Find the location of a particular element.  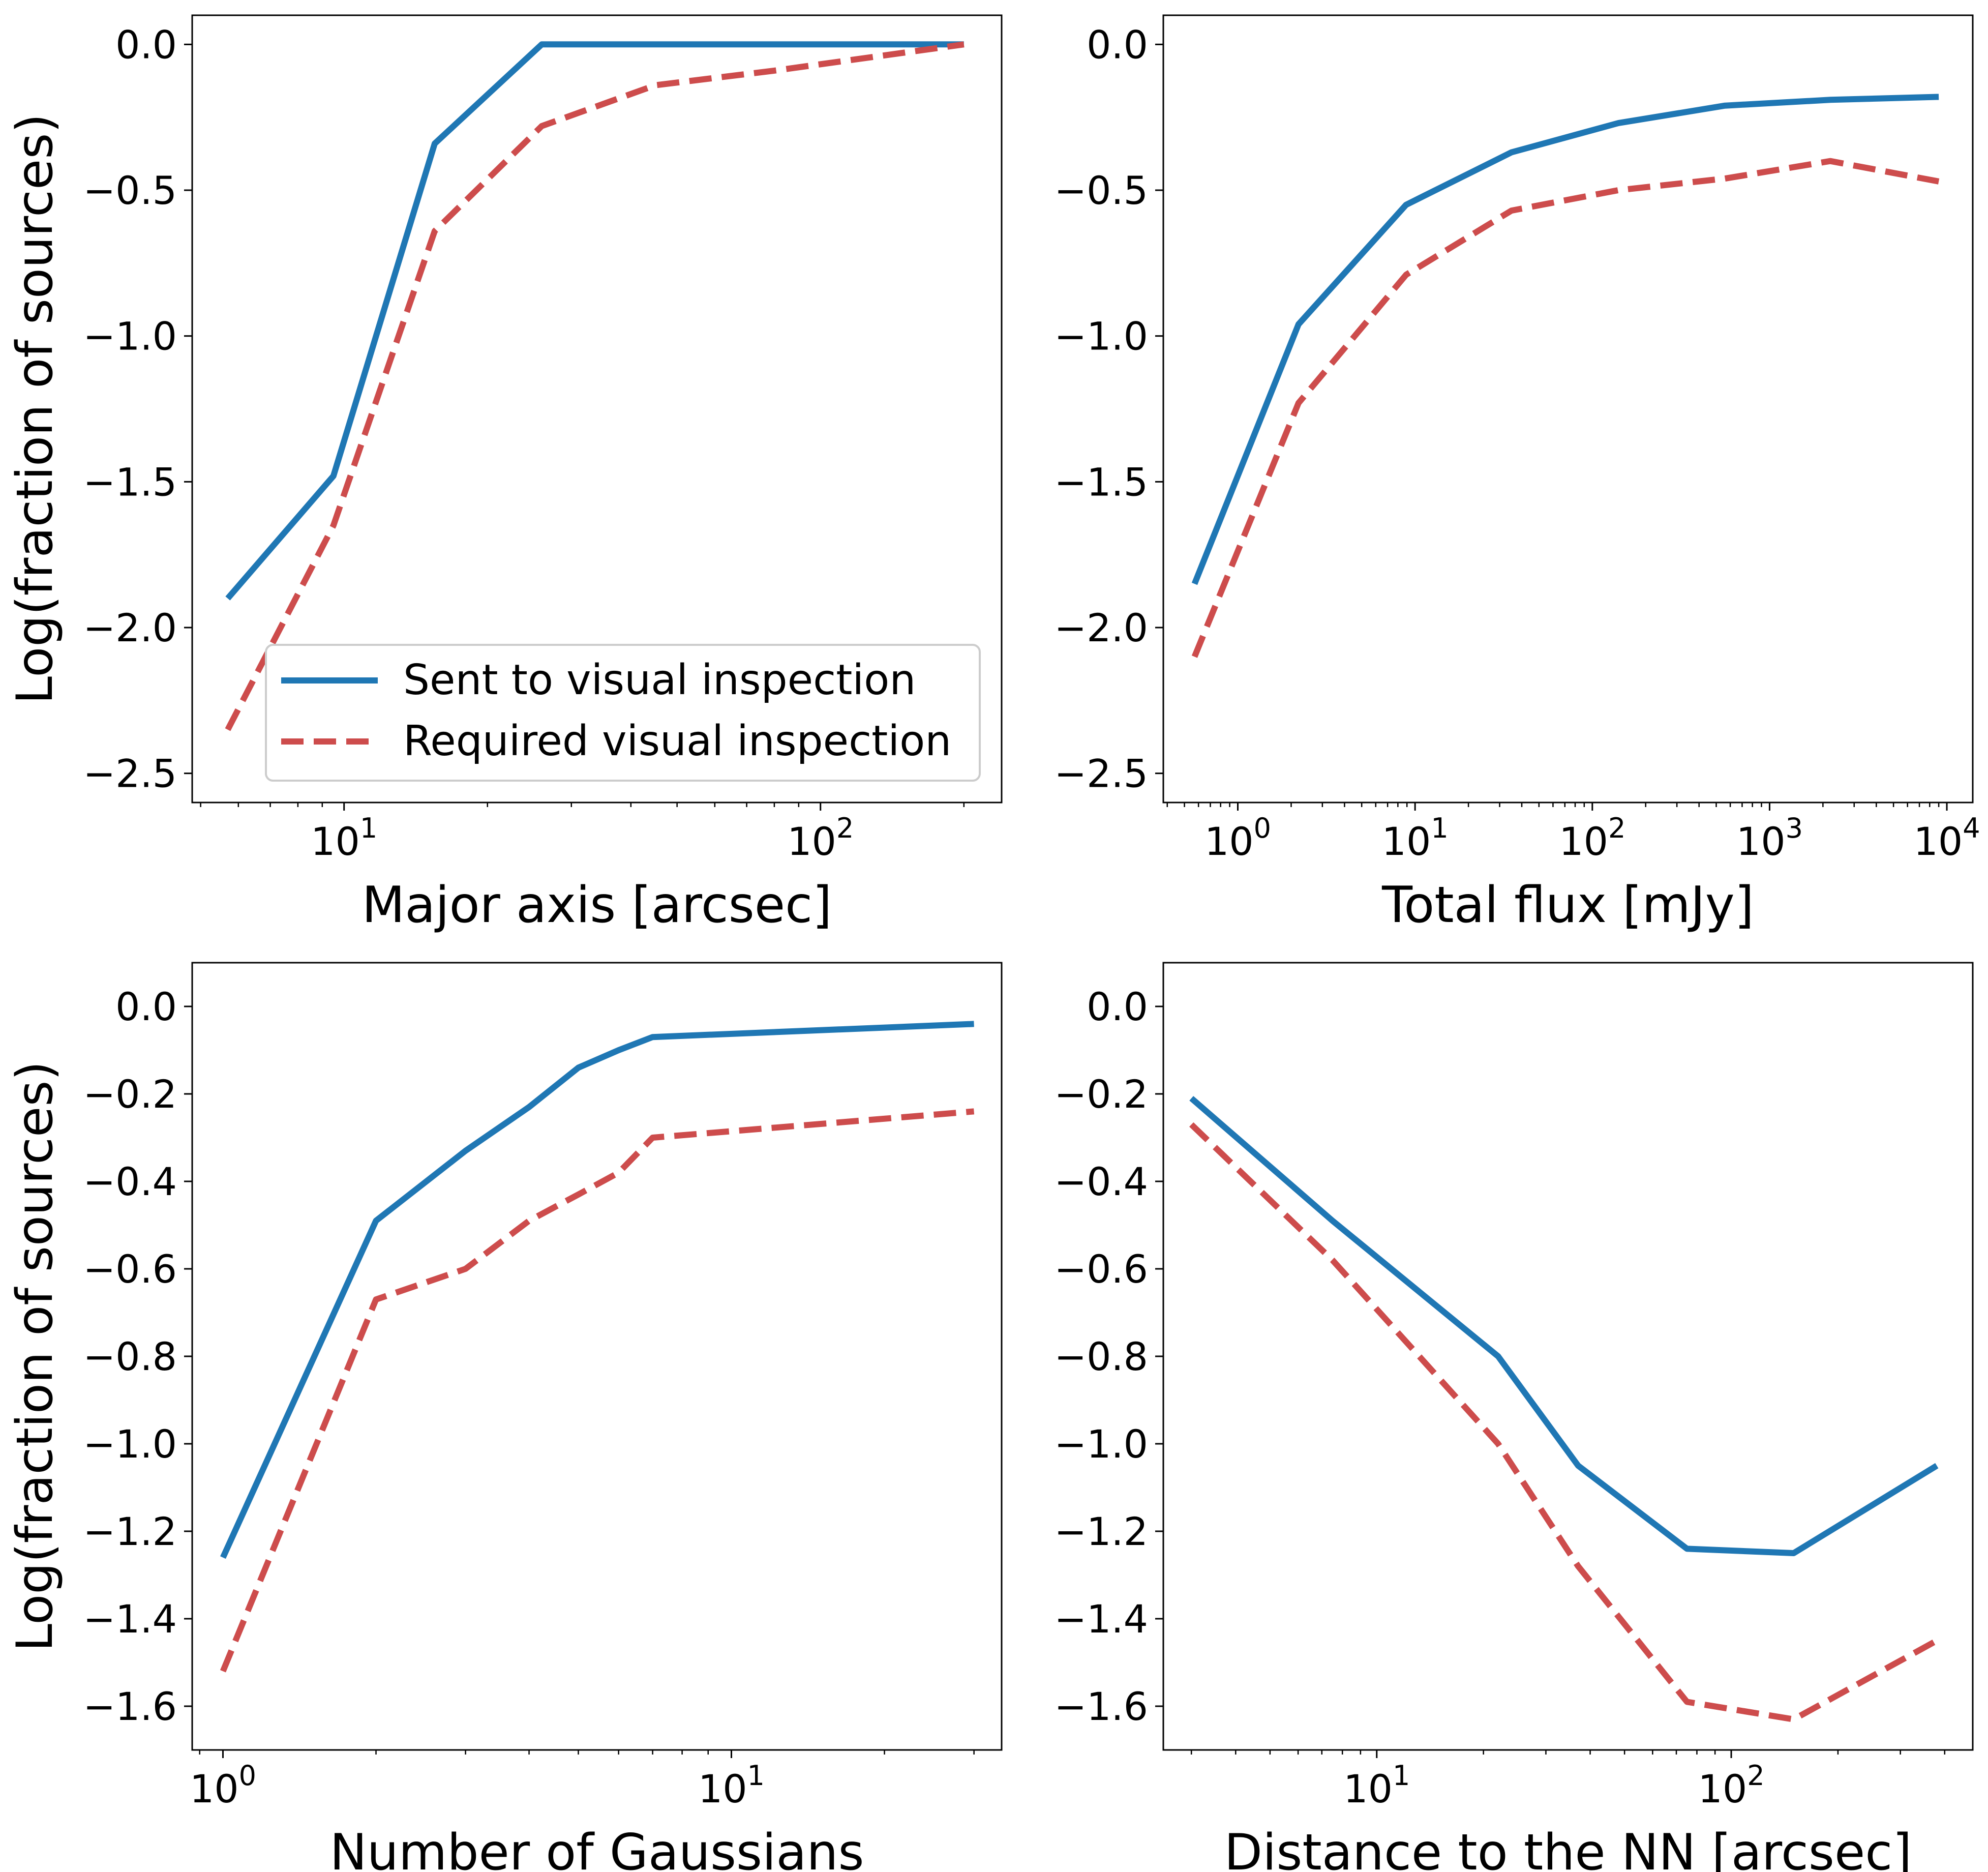

legend-frame is located at coordinates (623, 713).